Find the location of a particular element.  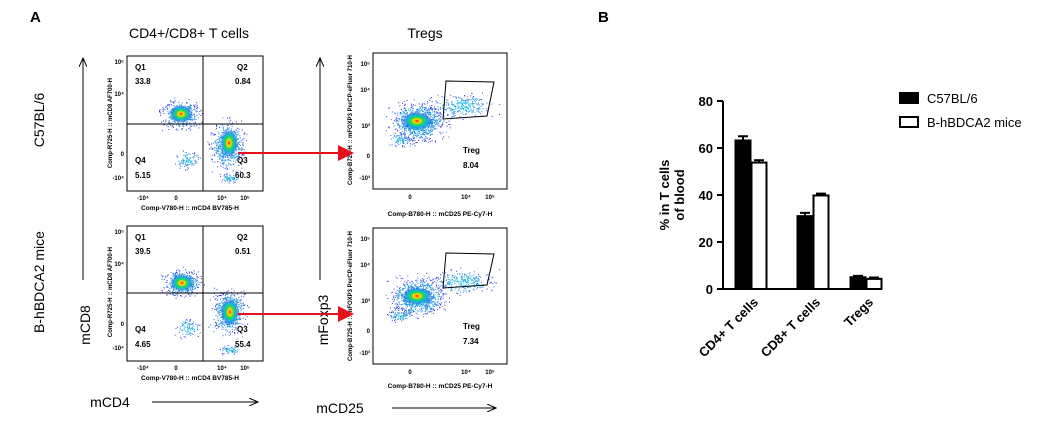

quadrant-value: 60.3 is located at coordinates (243, 175).